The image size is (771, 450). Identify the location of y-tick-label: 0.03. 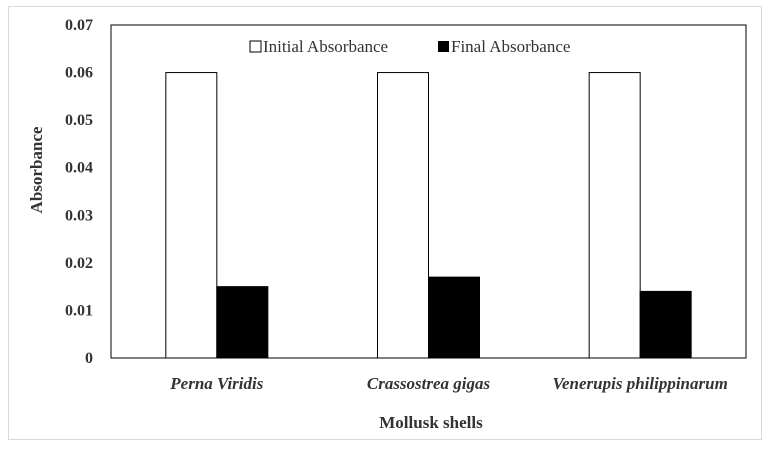
(79, 215).